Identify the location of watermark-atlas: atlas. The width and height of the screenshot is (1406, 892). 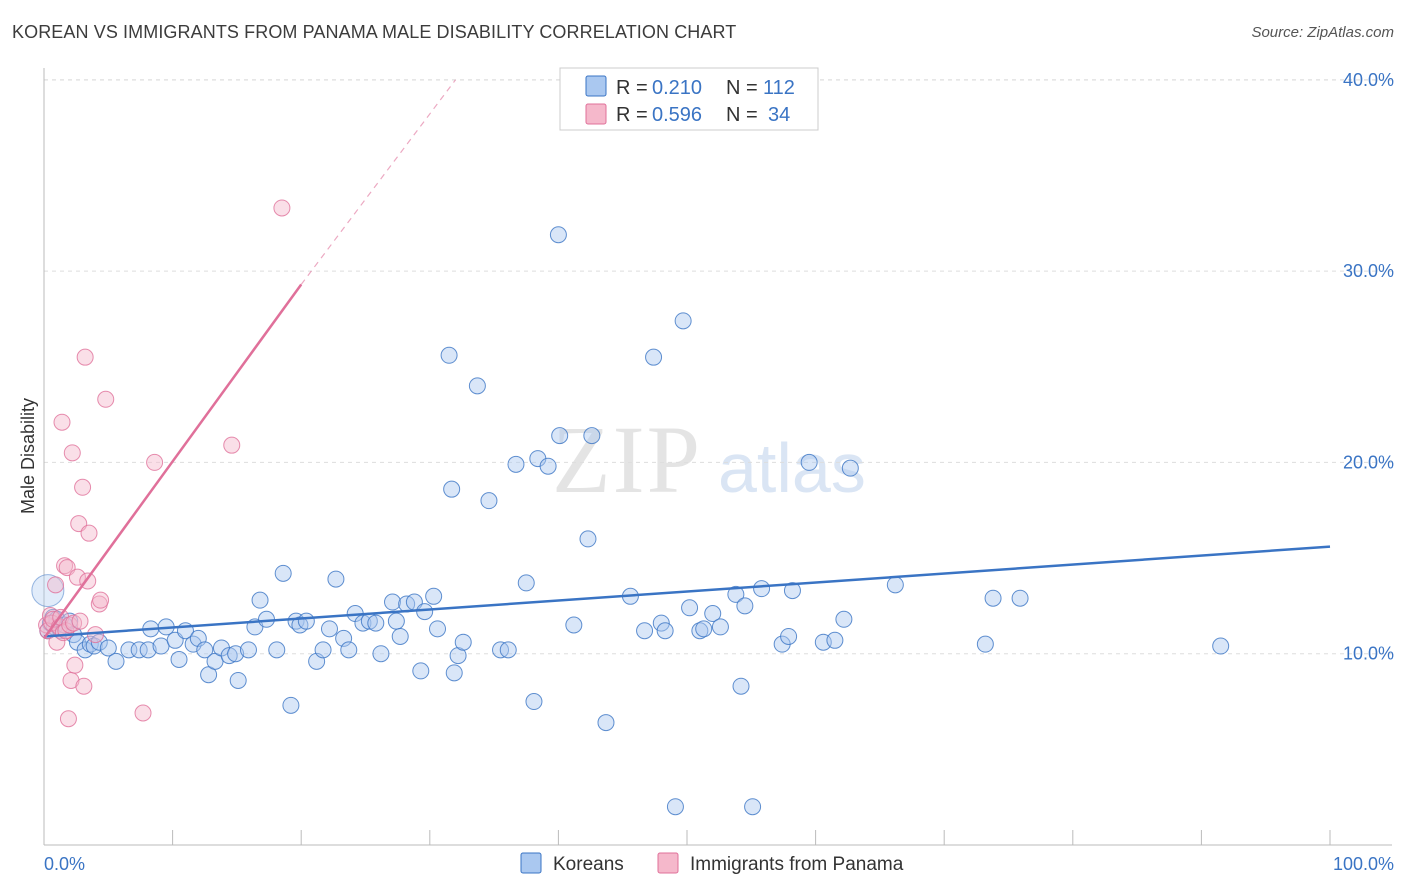
(792, 468).